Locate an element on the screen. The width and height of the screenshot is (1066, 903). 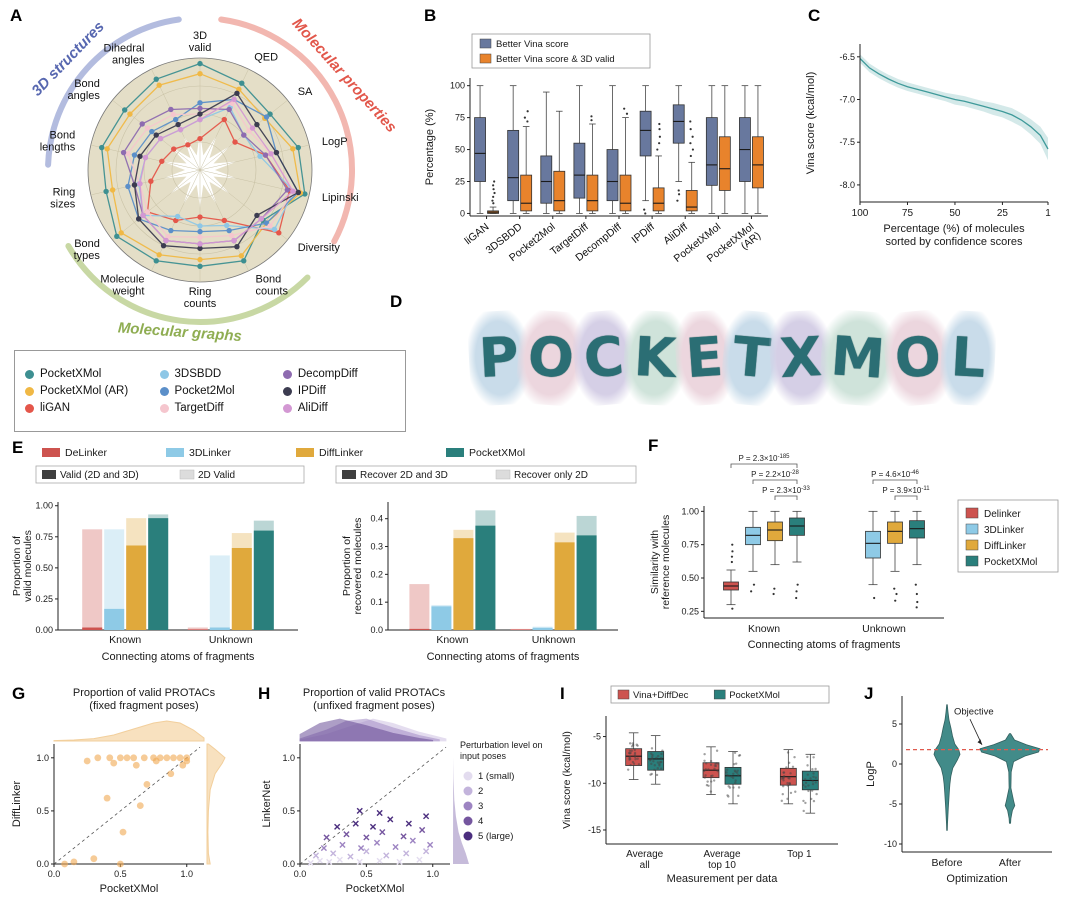
svg-text: 5 (large) is located at coordinates (495, 836).